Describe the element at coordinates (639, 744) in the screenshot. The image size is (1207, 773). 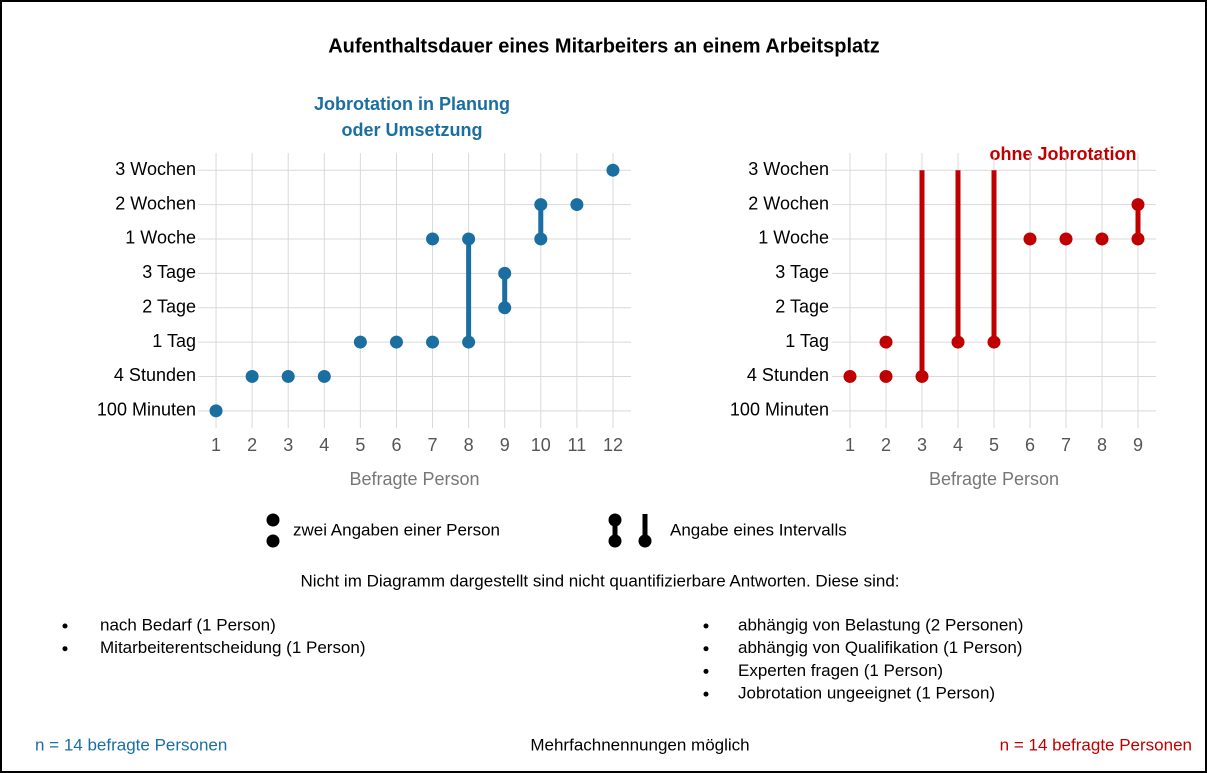
I see `footer-center: Mehrfachnennungen möglich` at that location.